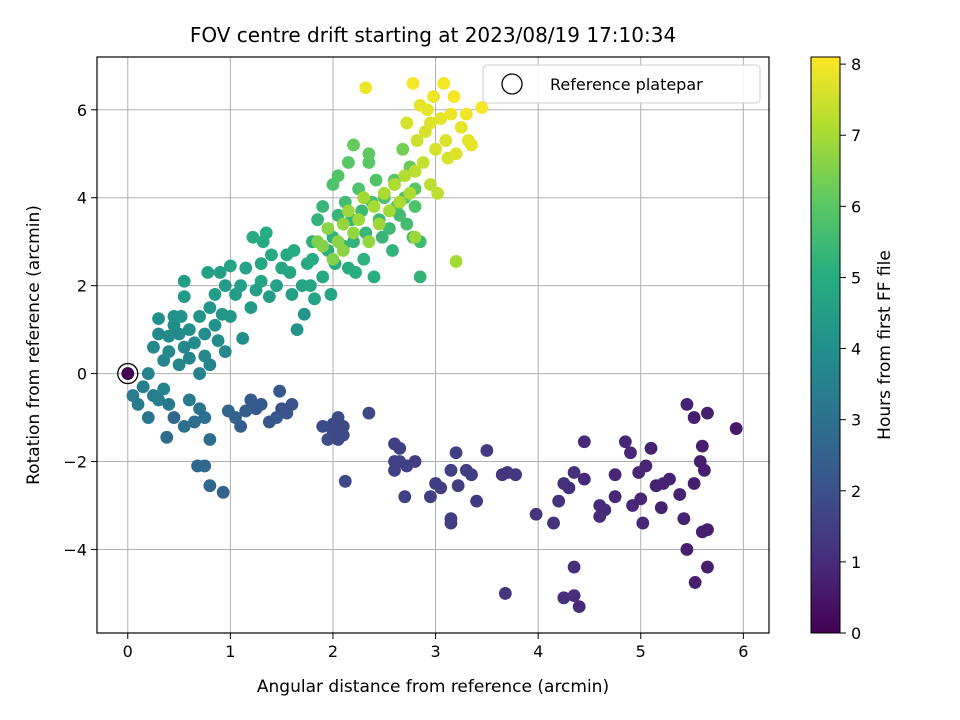 The width and height of the screenshot is (960, 720). Describe the element at coordinates (80, 330) in the screenshot. I see `y-axis-ticks: −4 −2 0 2 4 6` at that location.